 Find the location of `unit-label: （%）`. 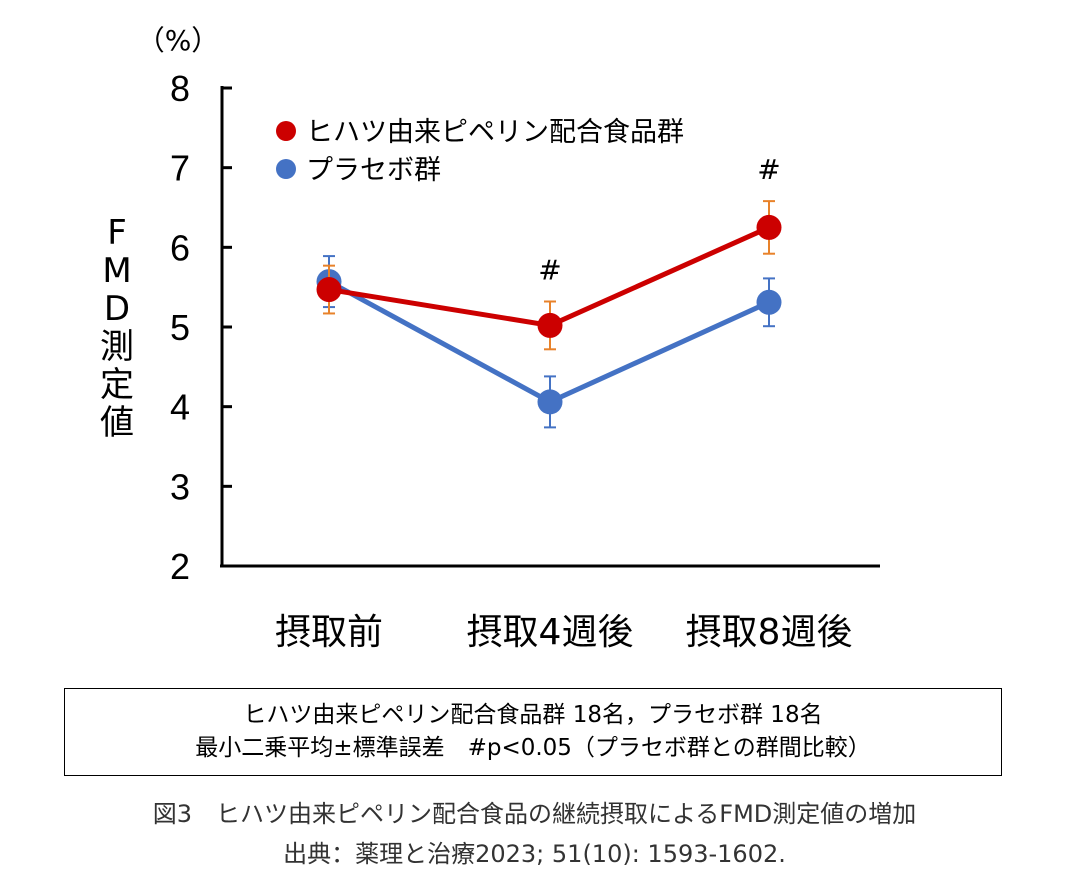

unit-label: （%） is located at coordinates (178, 40).